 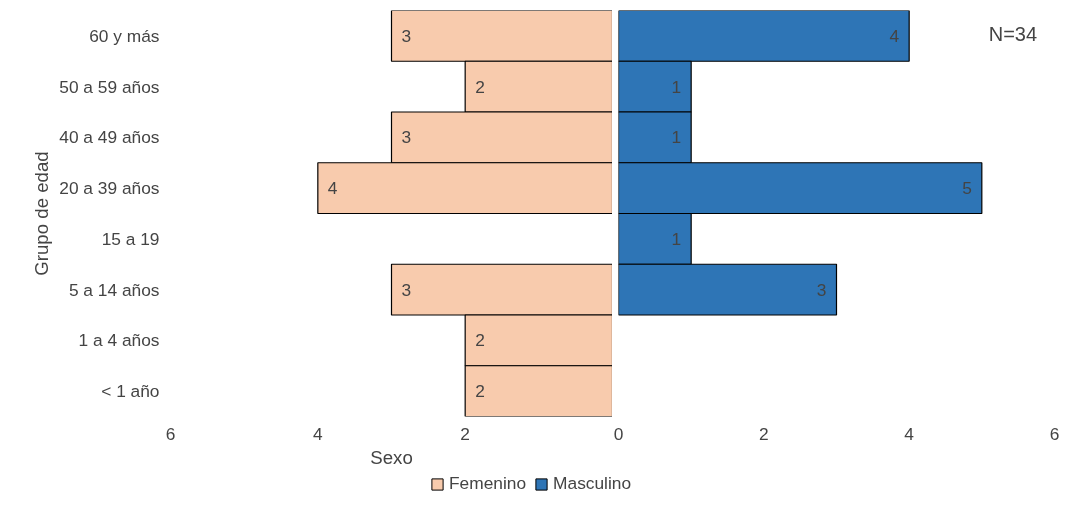 I want to click on y-tick-label: 60 y más, so click(x=124, y=35).